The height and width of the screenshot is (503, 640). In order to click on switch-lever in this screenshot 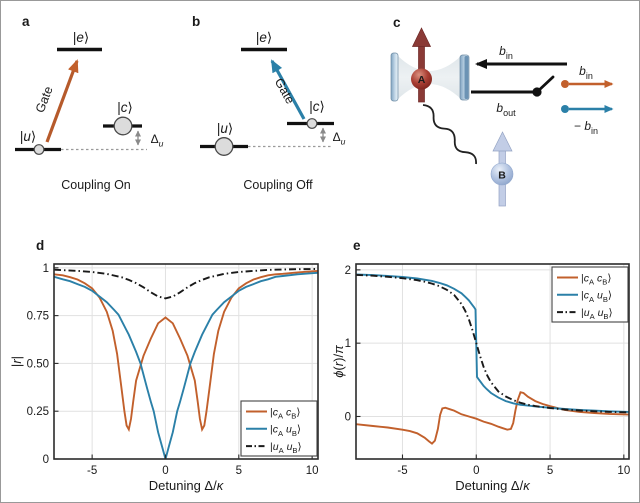, I will do `click(545, 84)`.